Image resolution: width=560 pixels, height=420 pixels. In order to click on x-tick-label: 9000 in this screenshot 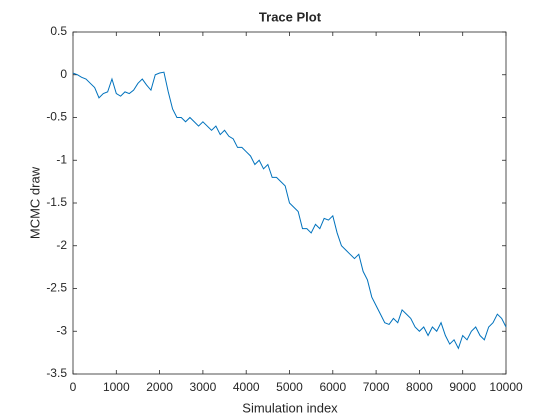, I will do `click(462, 387)`.